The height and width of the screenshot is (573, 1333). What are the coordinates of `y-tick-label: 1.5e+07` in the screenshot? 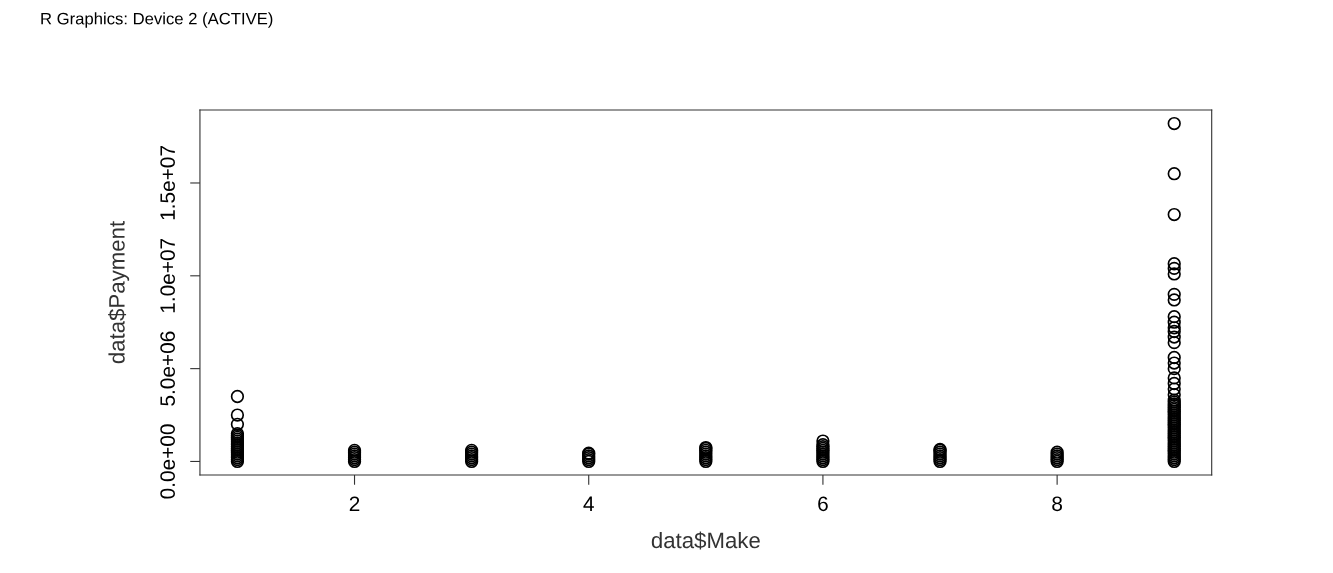 It's located at (167, 183).